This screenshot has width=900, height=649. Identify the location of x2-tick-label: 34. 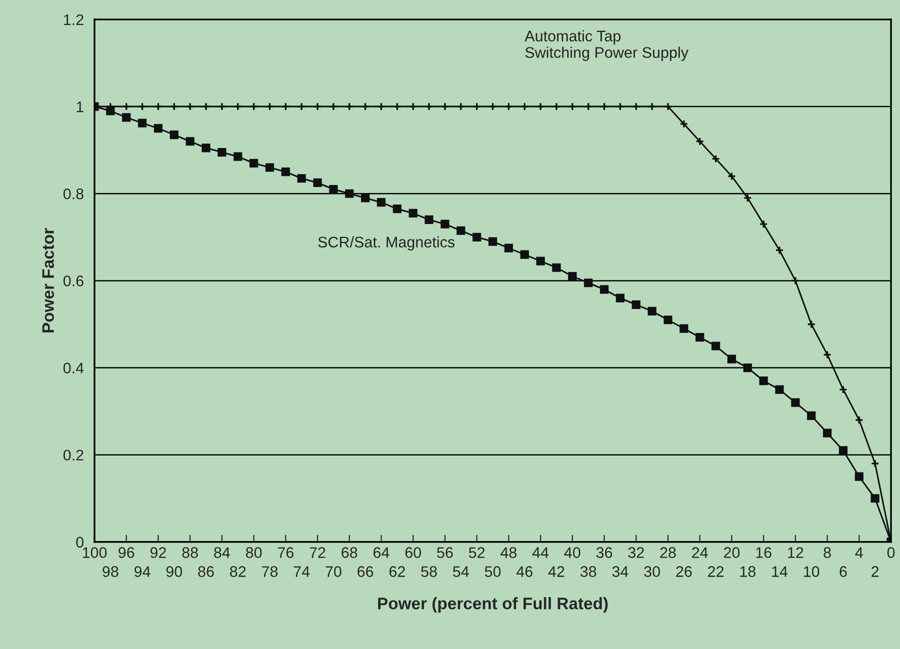
(620, 571).